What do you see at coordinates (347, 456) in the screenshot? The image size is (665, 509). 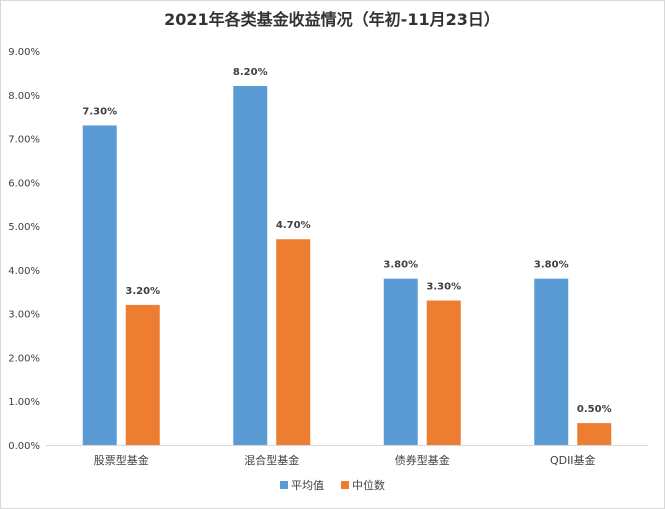 I see `x-axis: 股票型基金 混合型基金 债券型基金 QDII基金` at bounding box center [347, 456].